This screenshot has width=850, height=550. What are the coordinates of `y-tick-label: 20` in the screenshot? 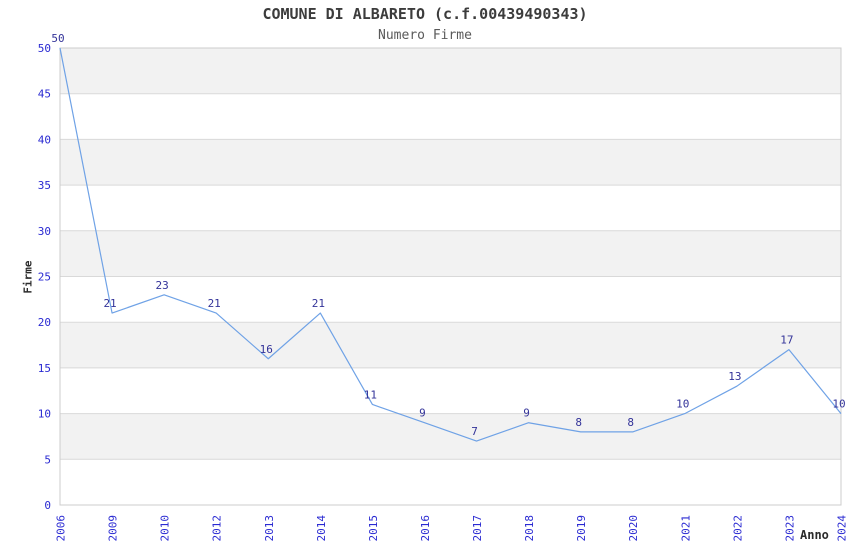 It's located at (44, 322).